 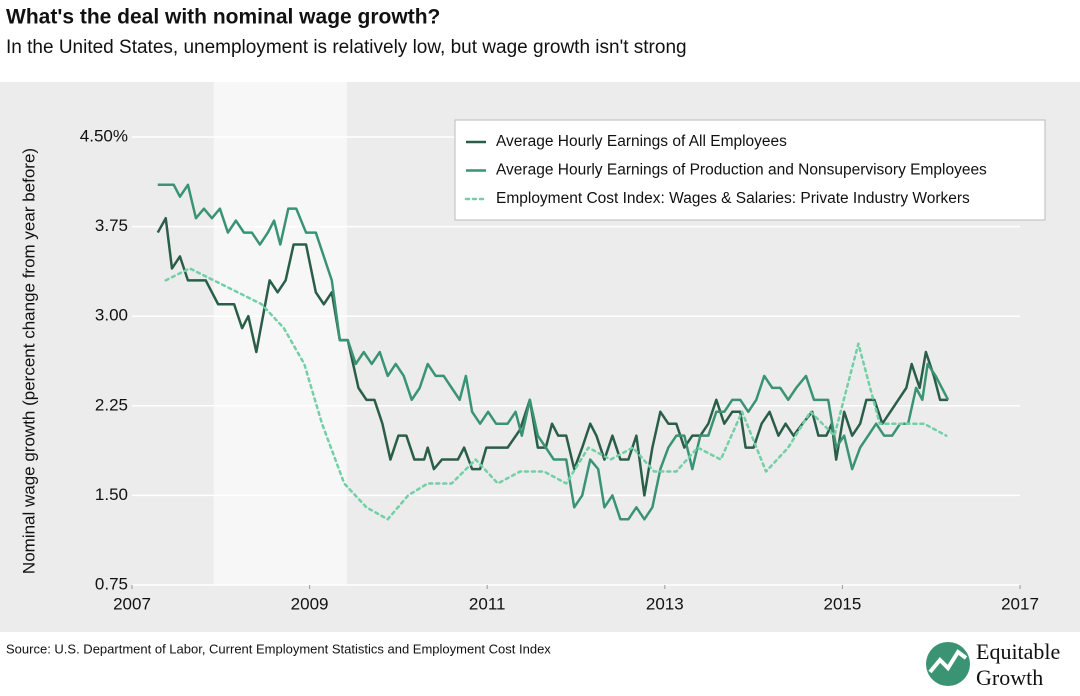 I want to click on x-tick-label: 2009, so click(x=310, y=603).